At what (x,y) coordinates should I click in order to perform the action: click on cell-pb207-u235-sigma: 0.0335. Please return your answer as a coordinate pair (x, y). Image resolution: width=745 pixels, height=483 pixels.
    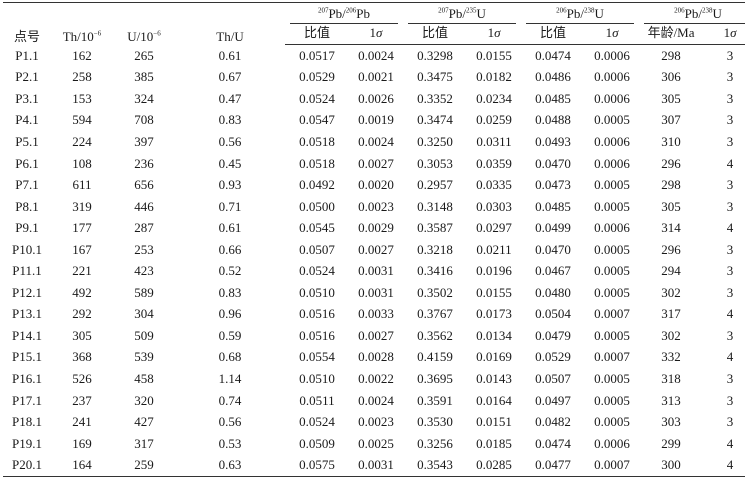
    Looking at the image, I should click on (494, 185).